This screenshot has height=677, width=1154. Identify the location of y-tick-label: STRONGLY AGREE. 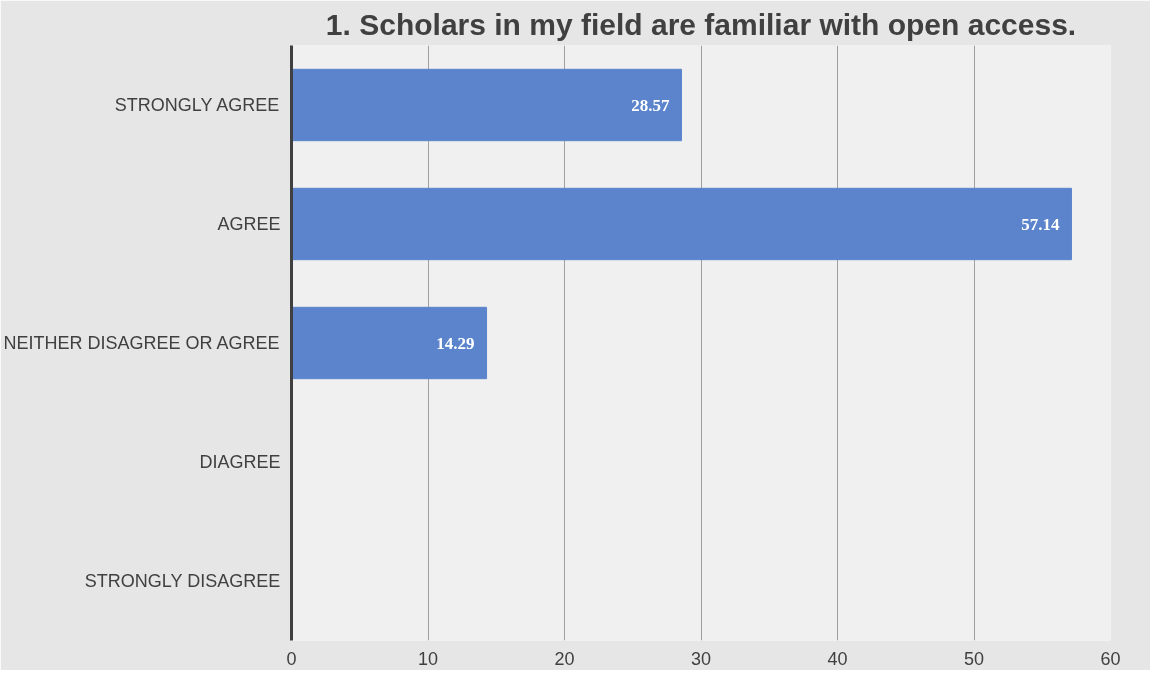
(197, 105).